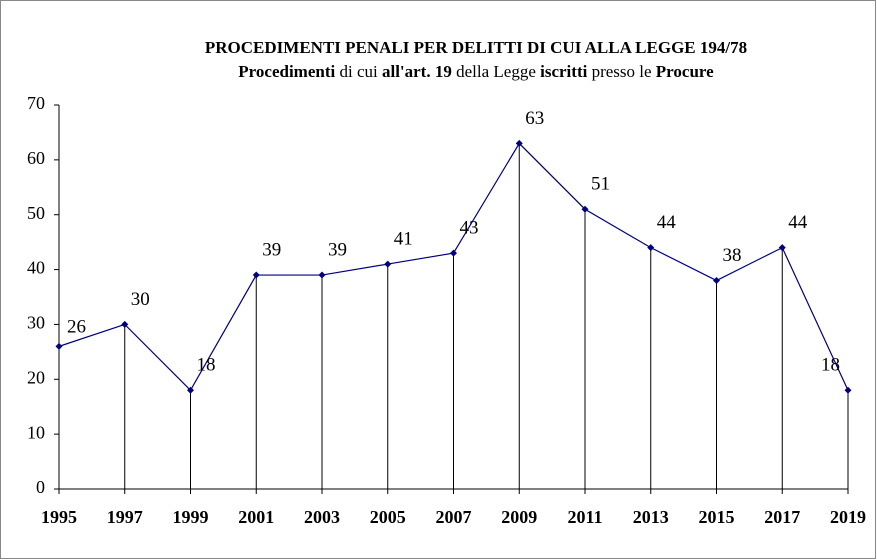  I want to click on x-tick-label: 2013, so click(651, 517).